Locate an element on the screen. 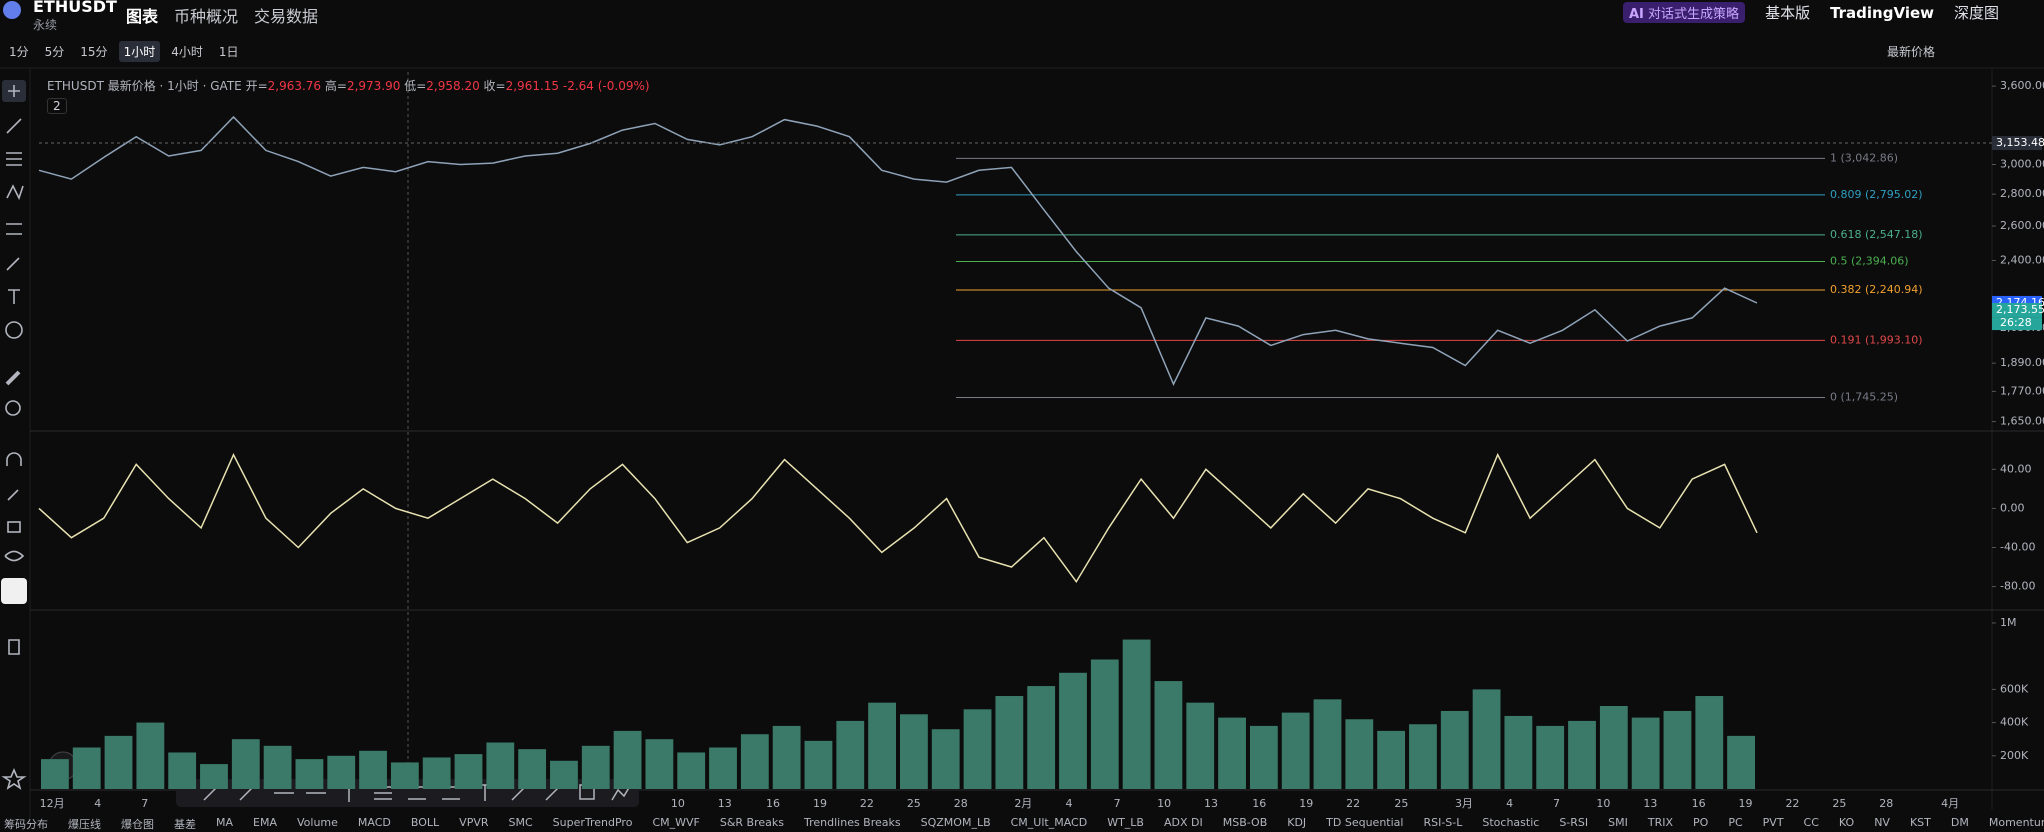 This screenshot has height=832, width=2044. indicator-tab: PVT is located at coordinates (1773, 822).